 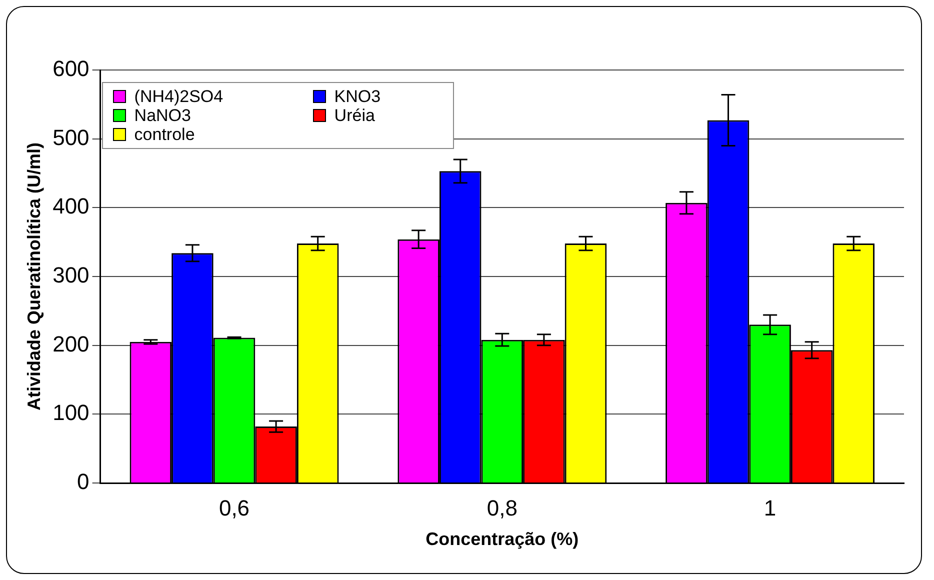 What do you see at coordinates (71, 413) in the screenshot?
I see `y-tick-label: 100` at bounding box center [71, 413].